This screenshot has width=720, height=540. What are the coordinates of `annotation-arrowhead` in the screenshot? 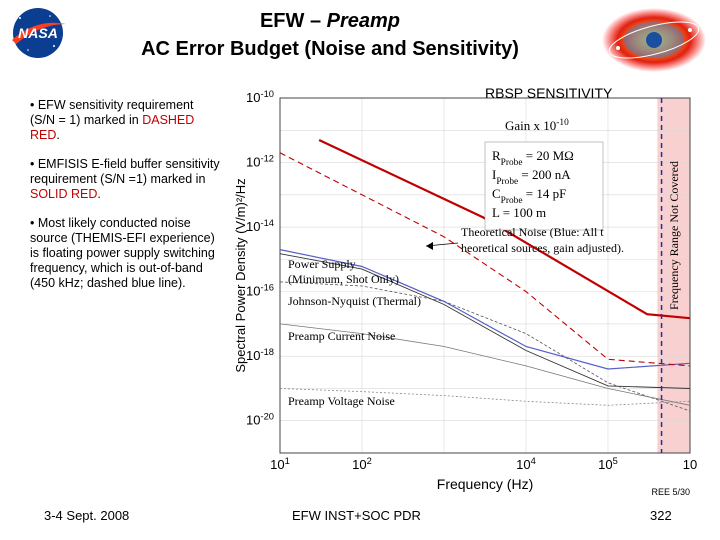 It's located at (429, 246).